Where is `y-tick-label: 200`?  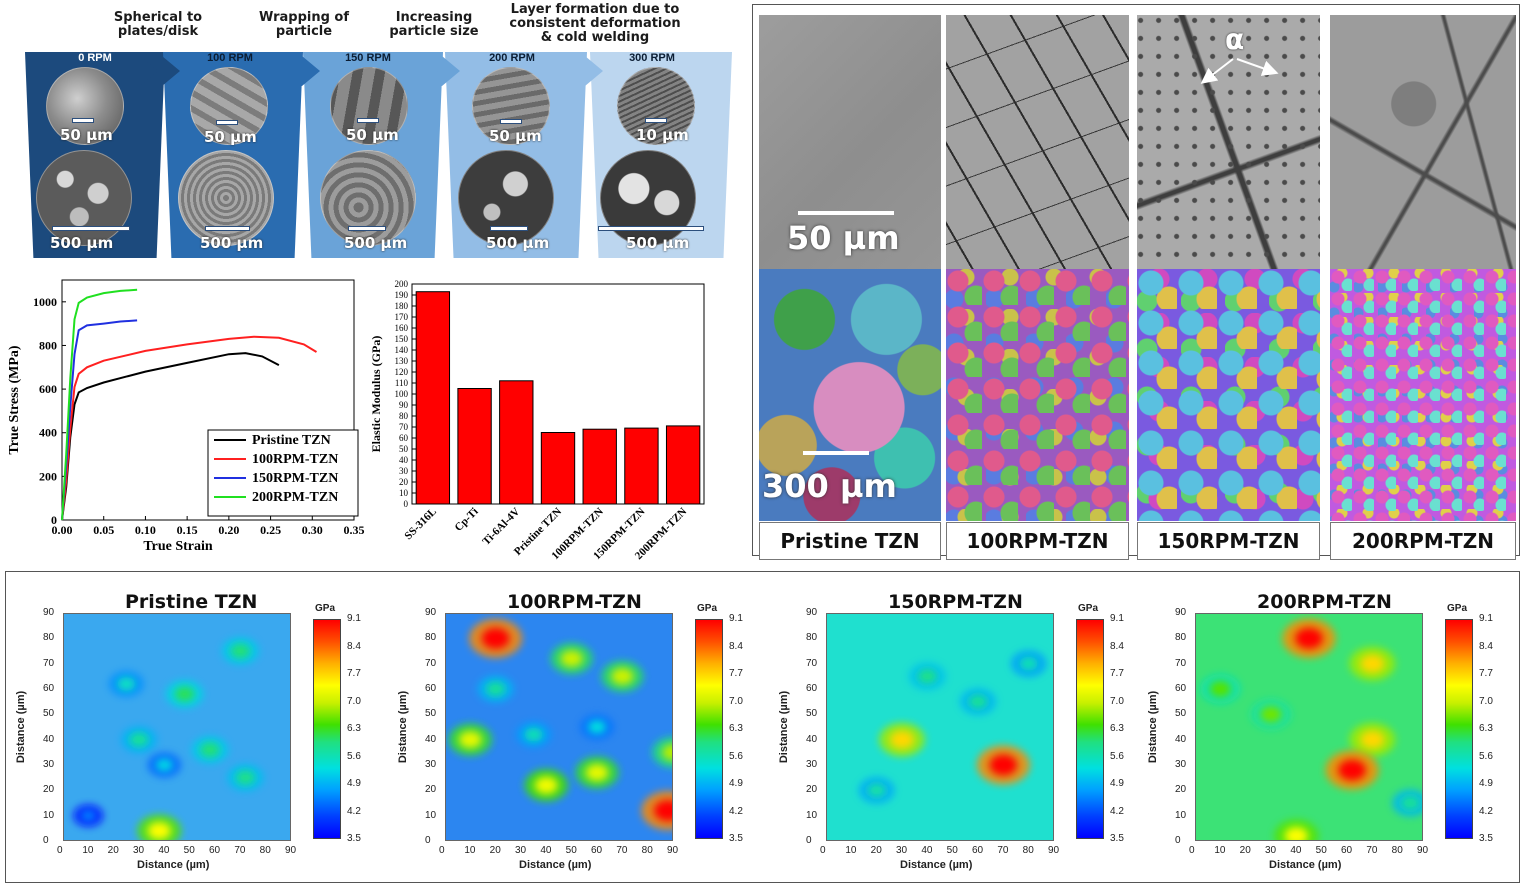
y-tick-label: 200 is located at coordinates (402, 284).